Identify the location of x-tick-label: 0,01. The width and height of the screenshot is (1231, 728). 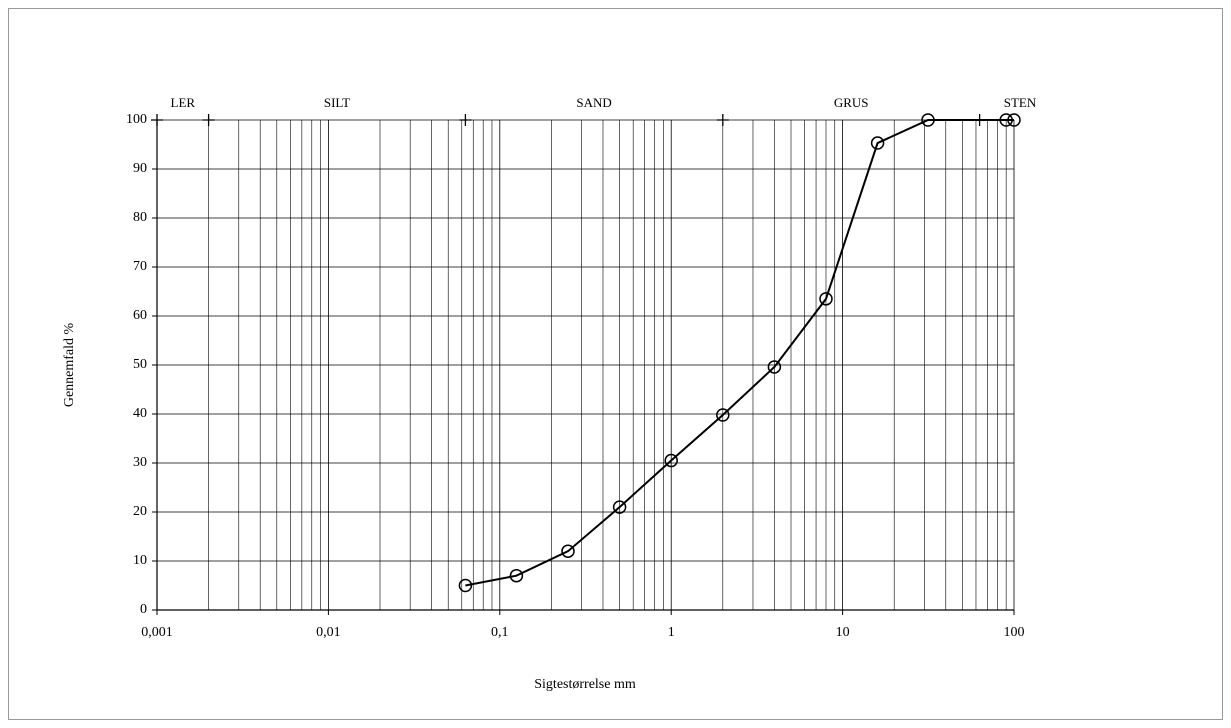
(328, 632).